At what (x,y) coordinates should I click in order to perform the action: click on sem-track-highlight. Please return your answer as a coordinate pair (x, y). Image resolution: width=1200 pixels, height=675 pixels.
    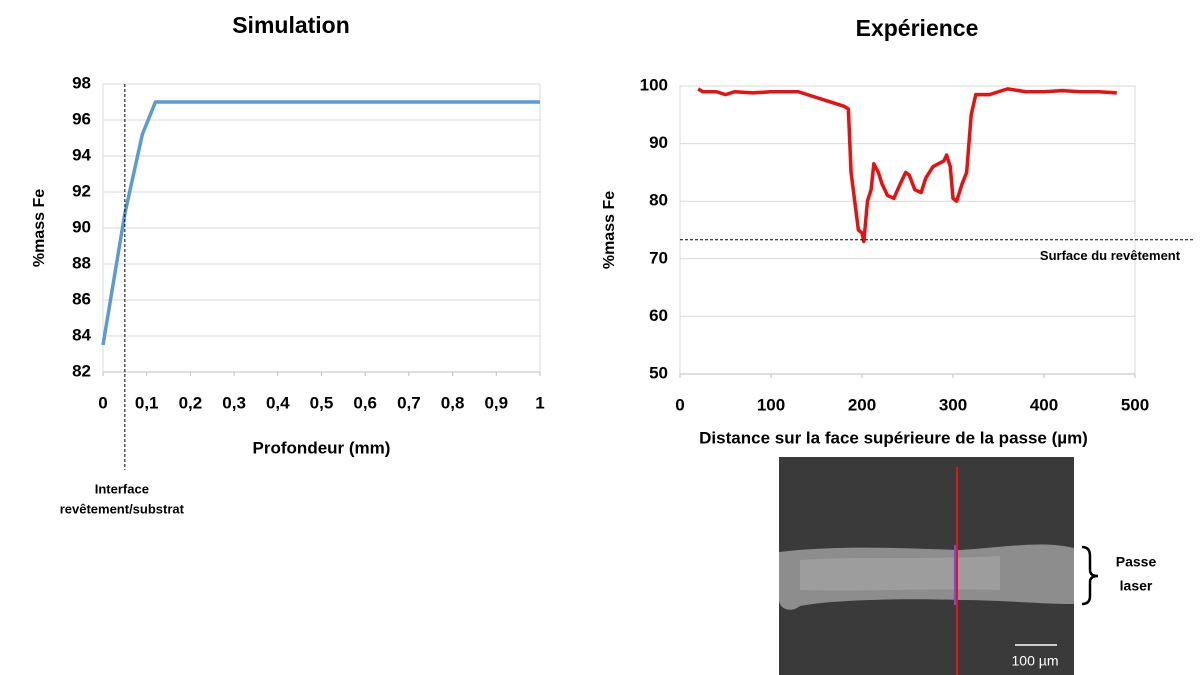
    Looking at the image, I should click on (900, 573).